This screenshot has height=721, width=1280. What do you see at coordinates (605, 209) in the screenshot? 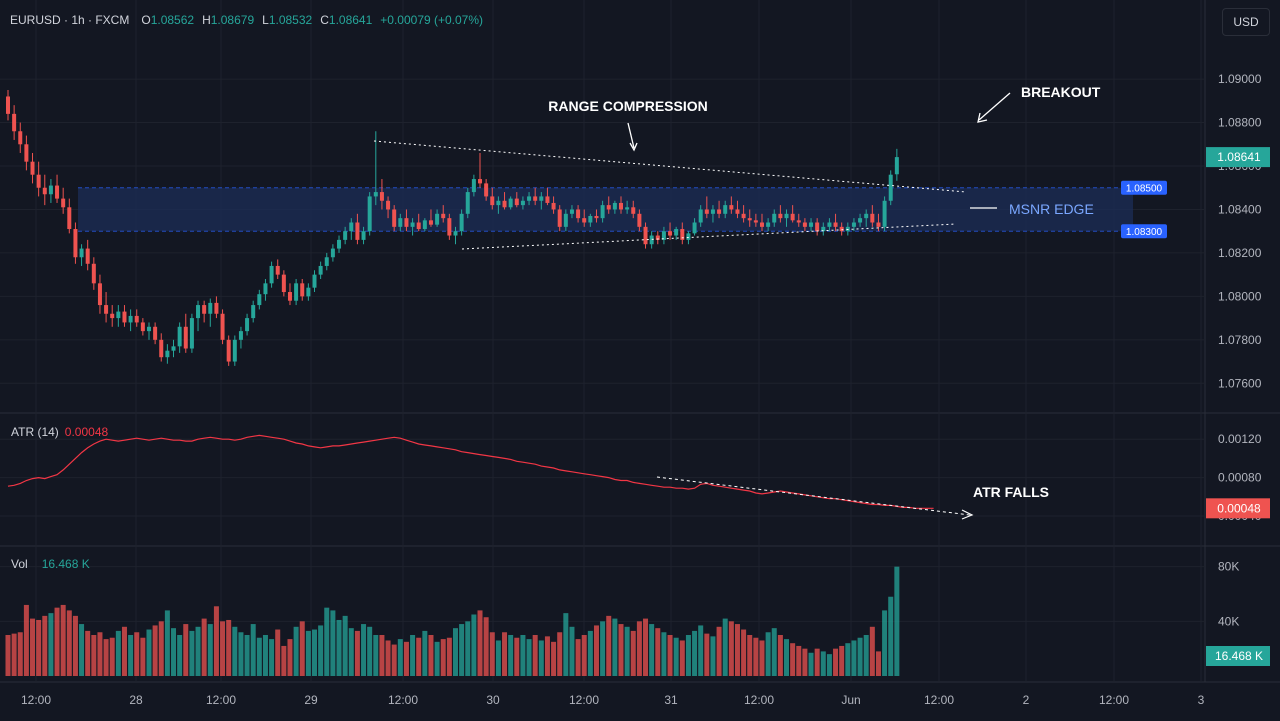
I see `msnr-zone-rect` at bounding box center [605, 209].